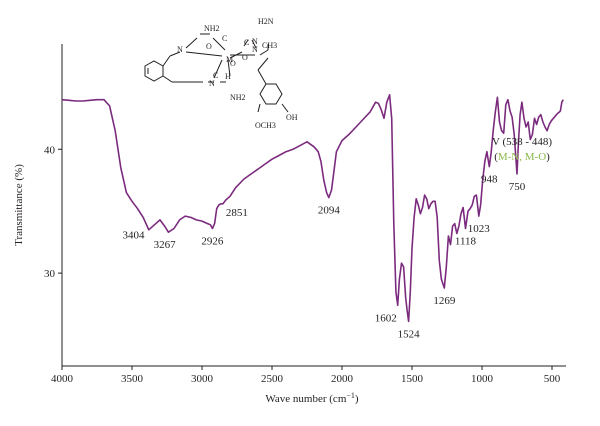 Image resolution: width=600 pixels, height=426 pixels. Describe the element at coordinates (50, 274) in the screenshot. I see `y-tick-label: 30` at that location.